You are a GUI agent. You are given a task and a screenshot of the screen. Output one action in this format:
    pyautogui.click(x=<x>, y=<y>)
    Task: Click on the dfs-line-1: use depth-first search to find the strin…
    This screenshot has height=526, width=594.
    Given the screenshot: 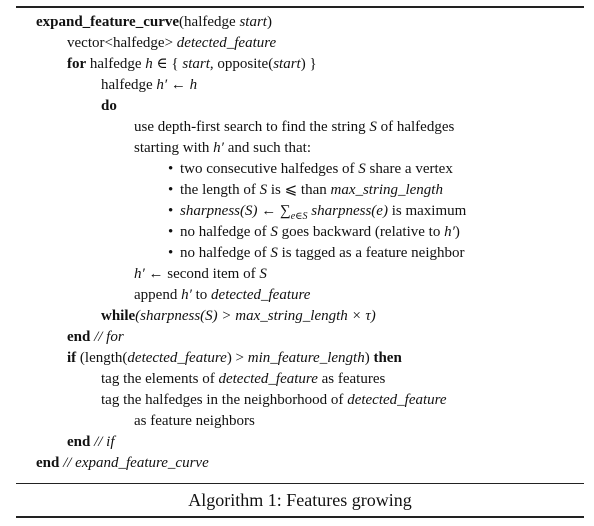 What is the action you would take?
    pyautogui.click(x=294, y=127)
    